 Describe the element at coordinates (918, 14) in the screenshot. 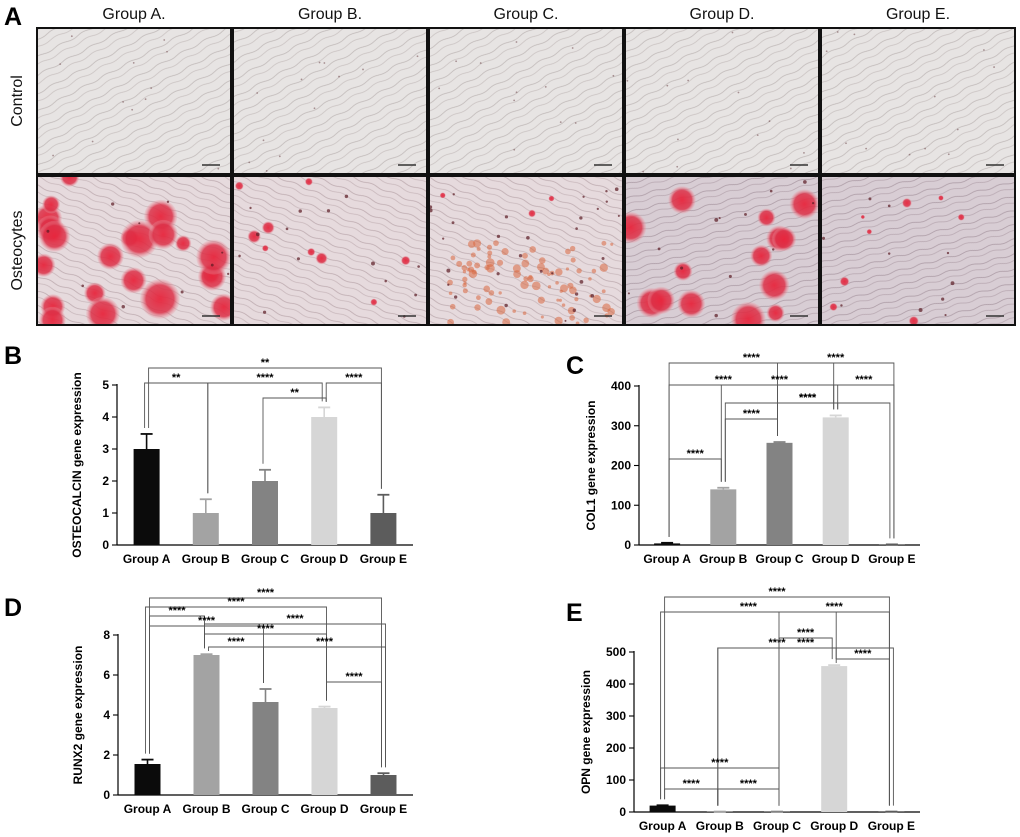

I see `micrograph-column-label: Group E.` at that location.